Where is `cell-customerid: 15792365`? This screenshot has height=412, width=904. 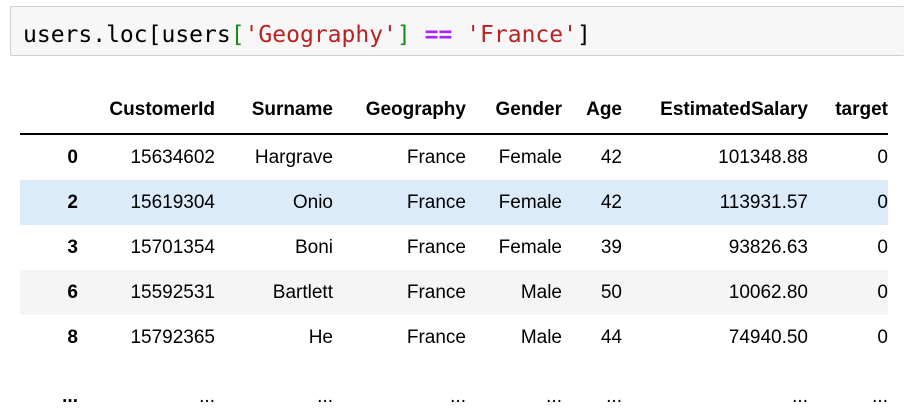
cell-customerid: 15792365 is located at coordinates (172, 337).